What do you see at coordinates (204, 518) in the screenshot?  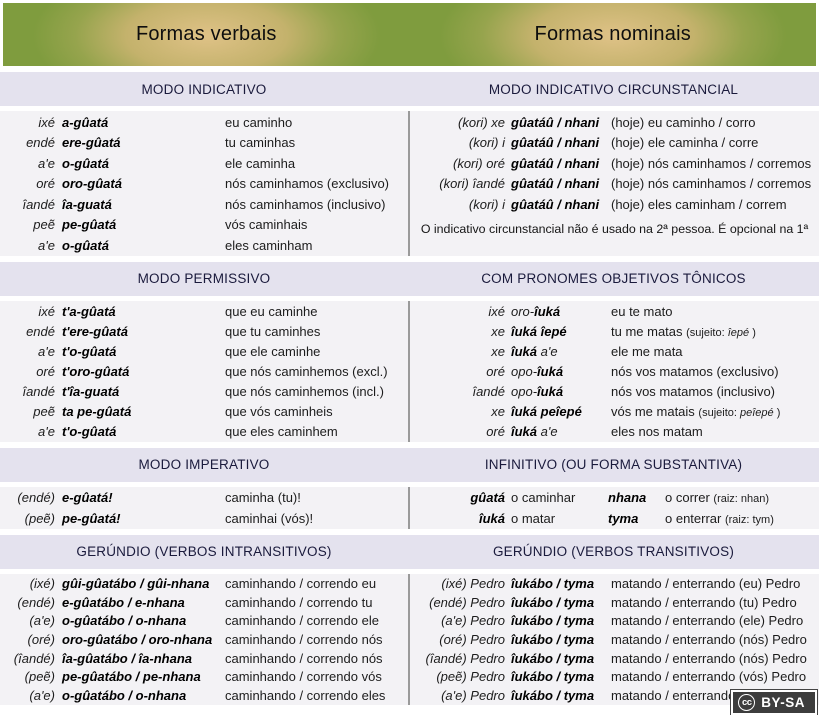 I see `table-row: (peẽ) pe-gûatá! caminhai (vós)!` at bounding box center [204, 518].